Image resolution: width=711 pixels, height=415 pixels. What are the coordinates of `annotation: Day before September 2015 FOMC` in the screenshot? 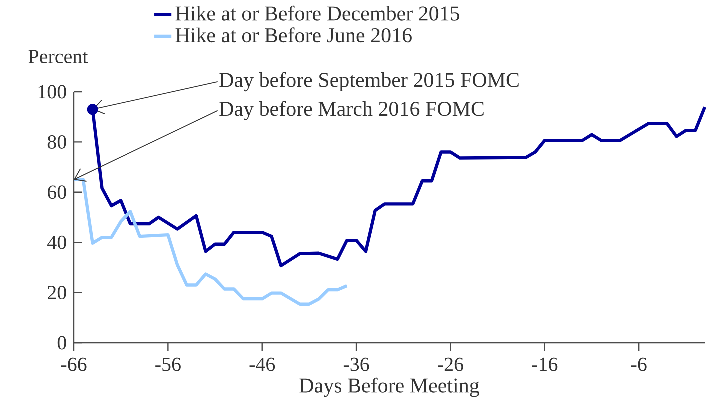 It's located at (369, 82).